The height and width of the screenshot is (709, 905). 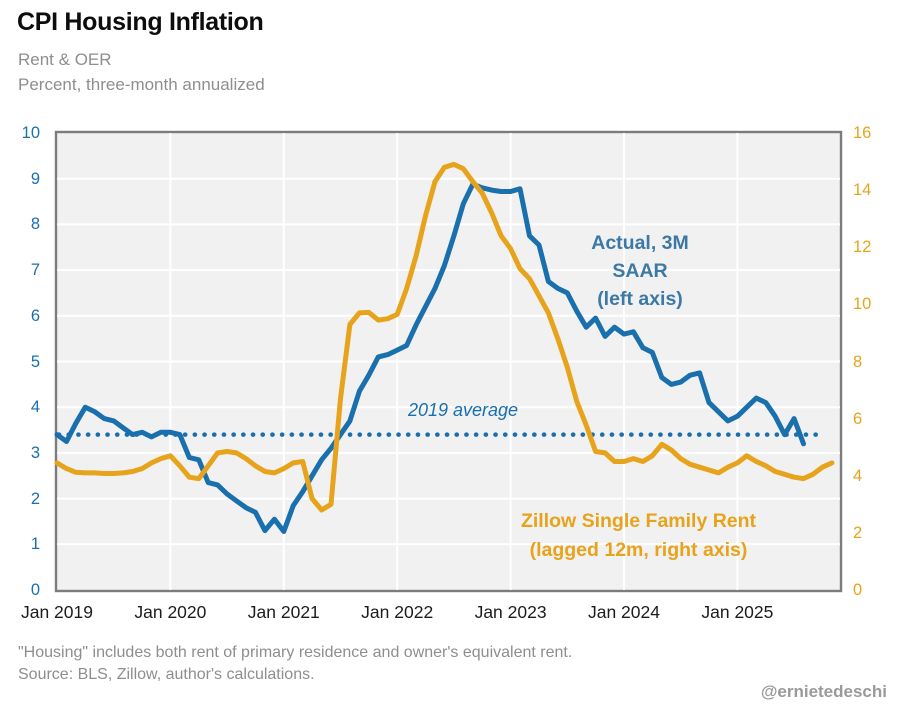 What do you see at coordinates (35, 590) in the screenshot?
I see `left-axis-tick: 0` at bounding box center [35, 590].